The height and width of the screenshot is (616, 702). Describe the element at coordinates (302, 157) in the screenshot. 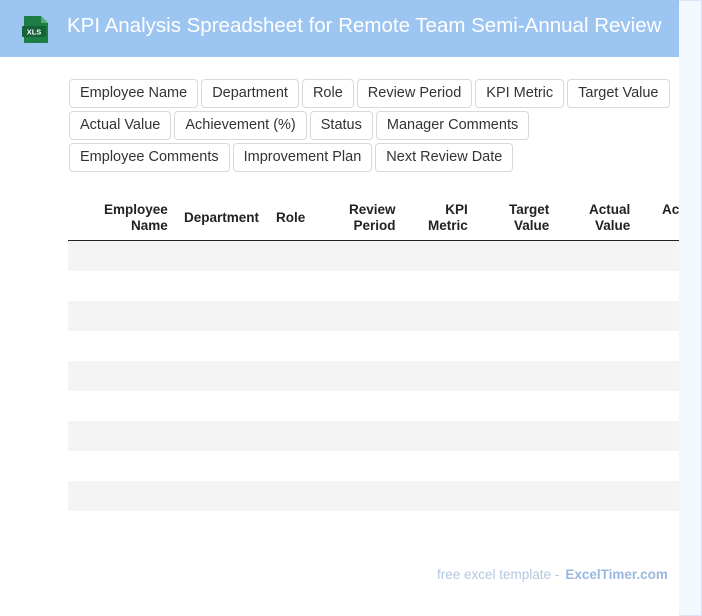

I see `chip-improvement-plan: Improvement Plan` at that location.